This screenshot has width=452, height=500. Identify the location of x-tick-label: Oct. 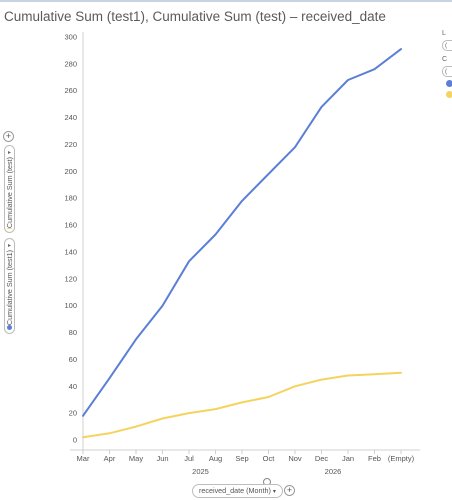
(269, 458).